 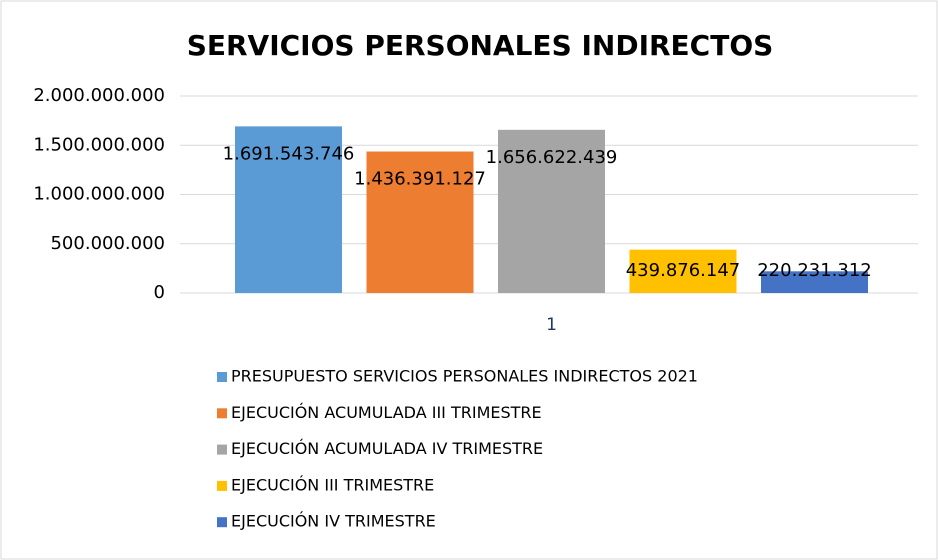 What do you see at coordinates (480, 45) in the screenshot?
I see `chart-title: SERVICIOS PERSONALES INDIRECTOS` at bounding box center [480, 45].